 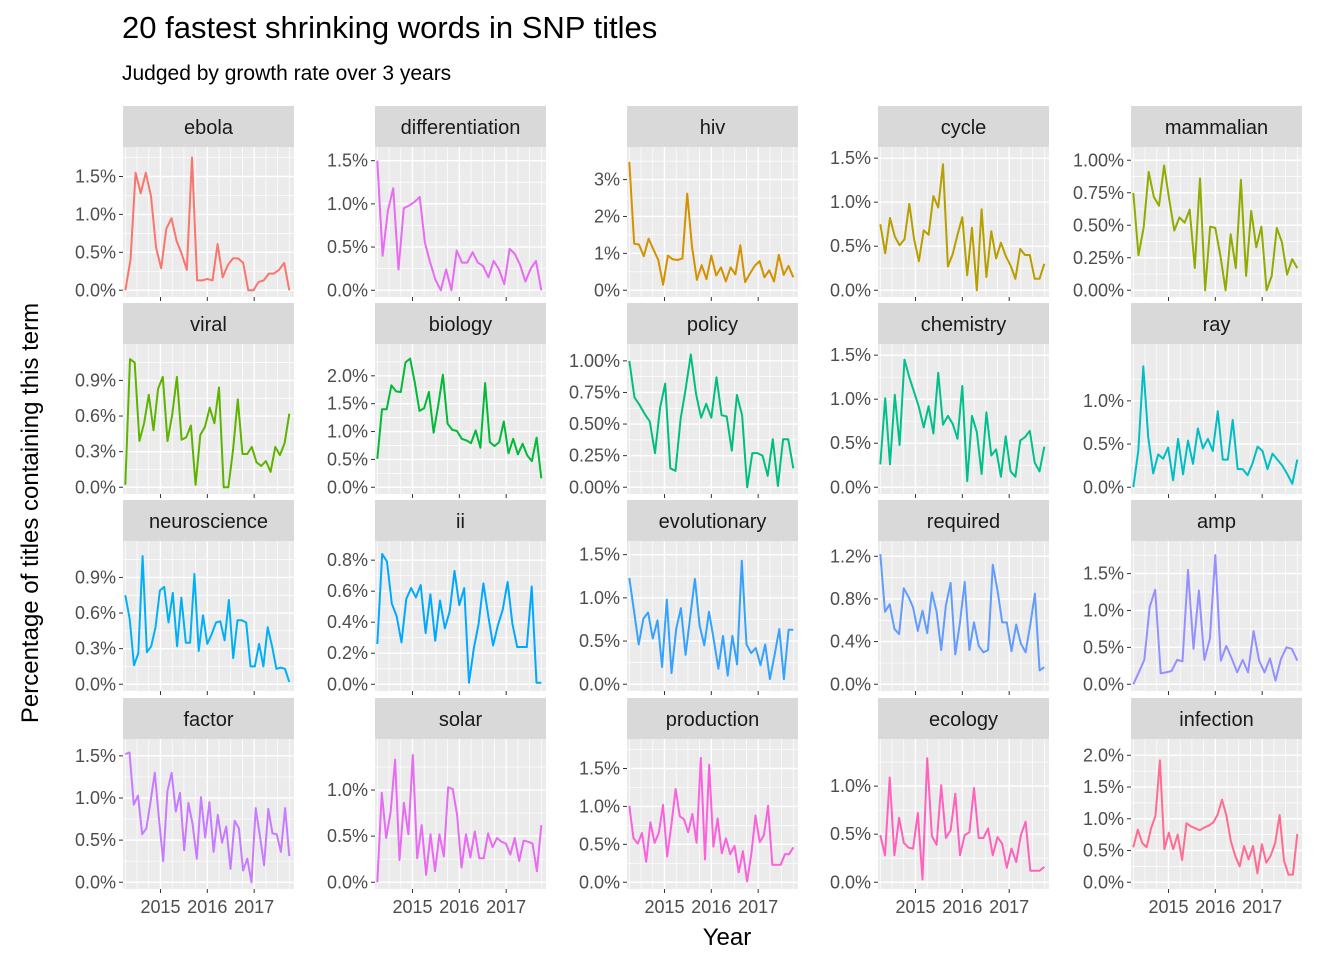 I want to click on facet-ebola: ebola 0.0% 0.5% 1.0% 1.5%, so click(x=184, y=203).